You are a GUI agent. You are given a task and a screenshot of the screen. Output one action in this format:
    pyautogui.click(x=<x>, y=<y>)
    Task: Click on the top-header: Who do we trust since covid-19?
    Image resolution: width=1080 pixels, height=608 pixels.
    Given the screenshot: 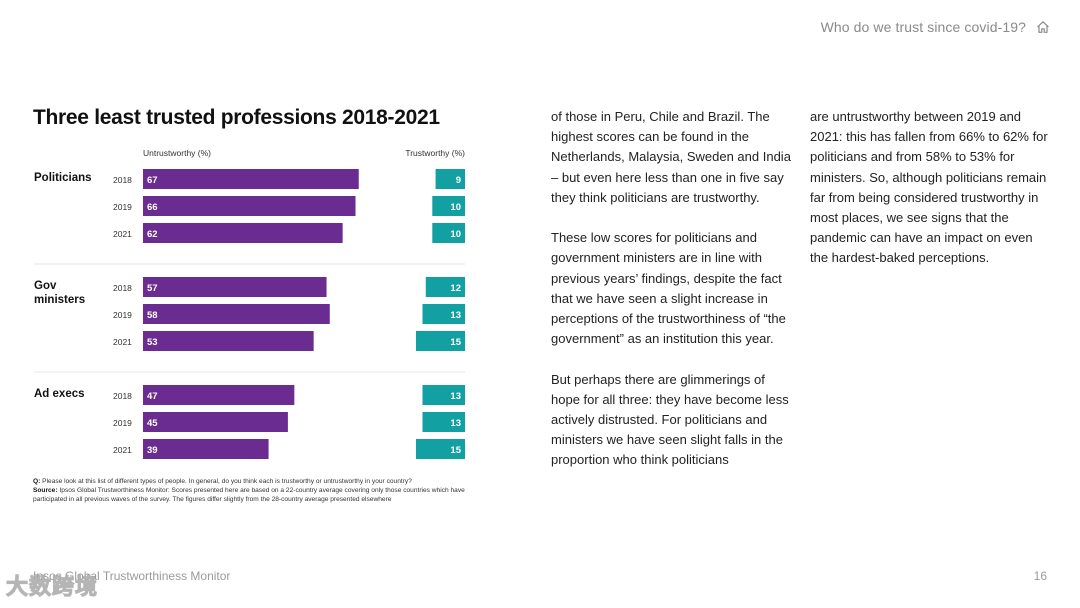 What is the action you would take?
    pyautogui.click(x=935, y=27)
    